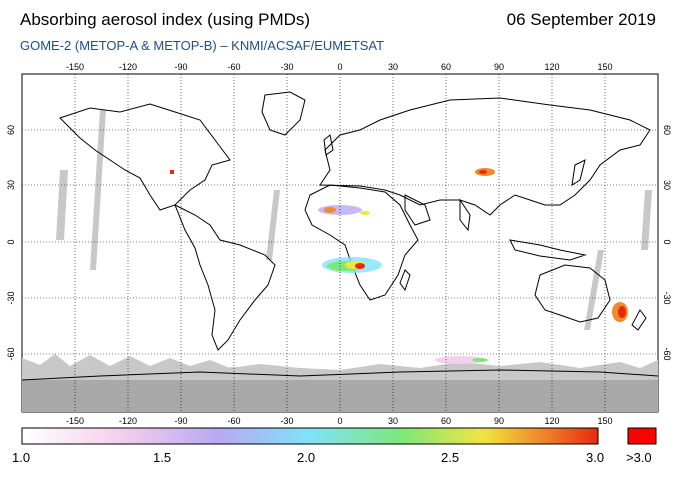 This screenshot has width=676, height=480. I want to click on lon-tick-top: -120, so click(128, 67).